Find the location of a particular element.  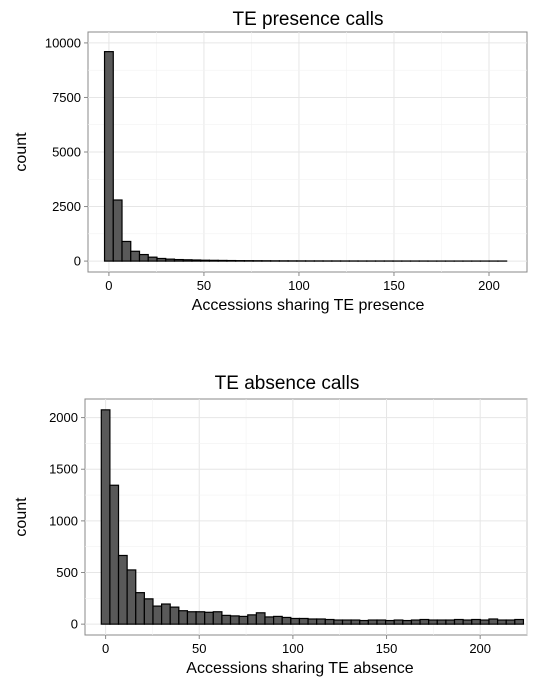

y-tick-label: 1500 is located at coordinates (63, 469).